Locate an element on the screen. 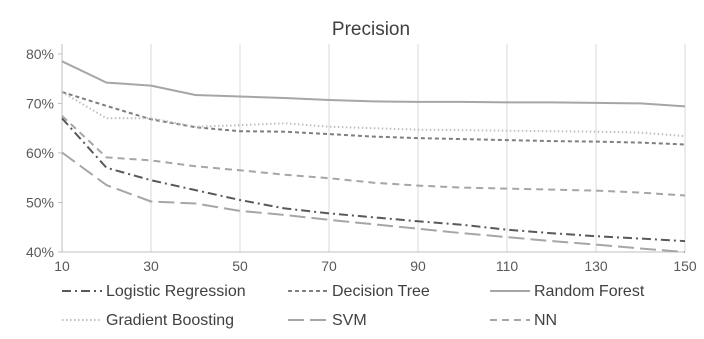  x-axis-ticks: 10 30 50 70 90 110 130 150 is located at coordinates (375, 266).